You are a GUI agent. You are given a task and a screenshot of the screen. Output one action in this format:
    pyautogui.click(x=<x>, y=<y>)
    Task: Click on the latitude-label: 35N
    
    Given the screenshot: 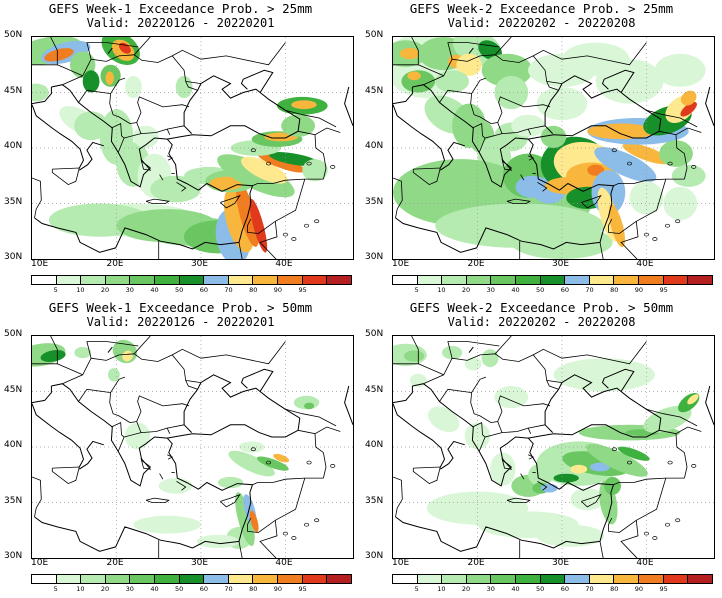 What is the action you would take?
    pyautogui.click(x=374, y=201)
    